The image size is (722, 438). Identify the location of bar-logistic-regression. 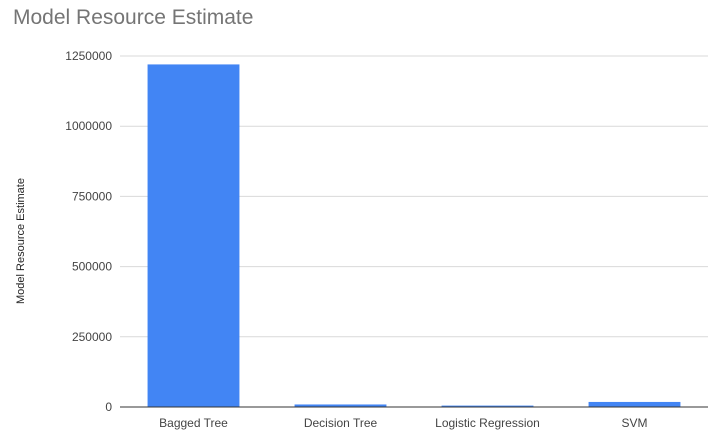
(487, 406).